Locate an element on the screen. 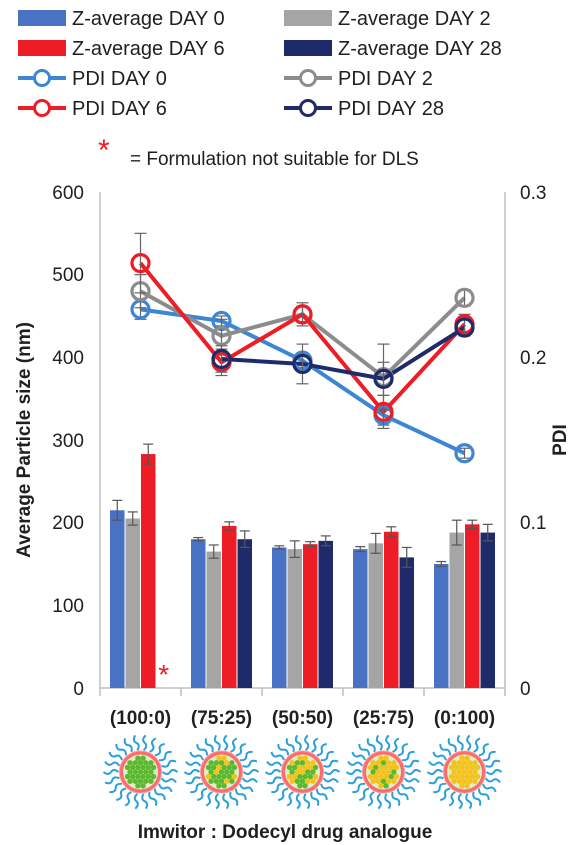  legend-label-zavg-day28: Z-average DAY 28 is located at coordinates (420, 49).